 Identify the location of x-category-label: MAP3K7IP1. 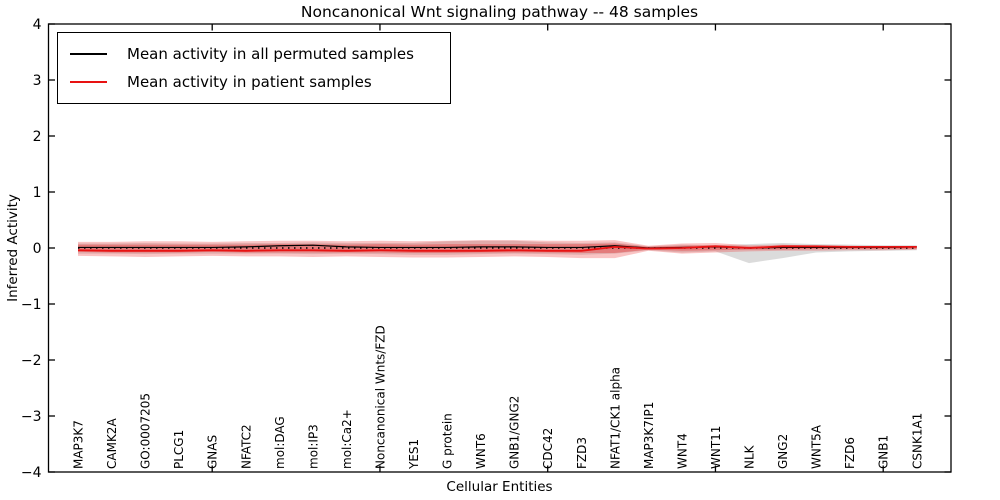
(649, 435).